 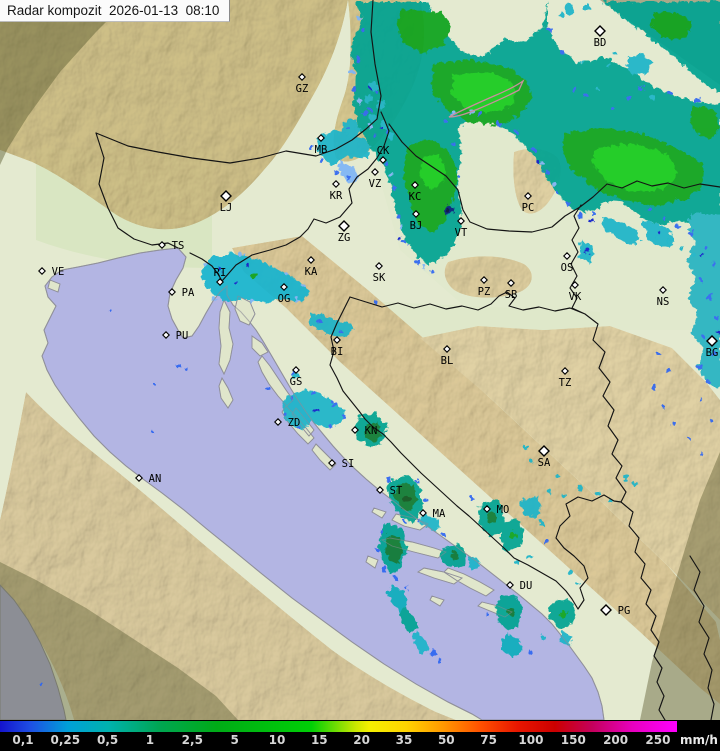 I want to click on city-vt: VT, so click(x=461, y=228).